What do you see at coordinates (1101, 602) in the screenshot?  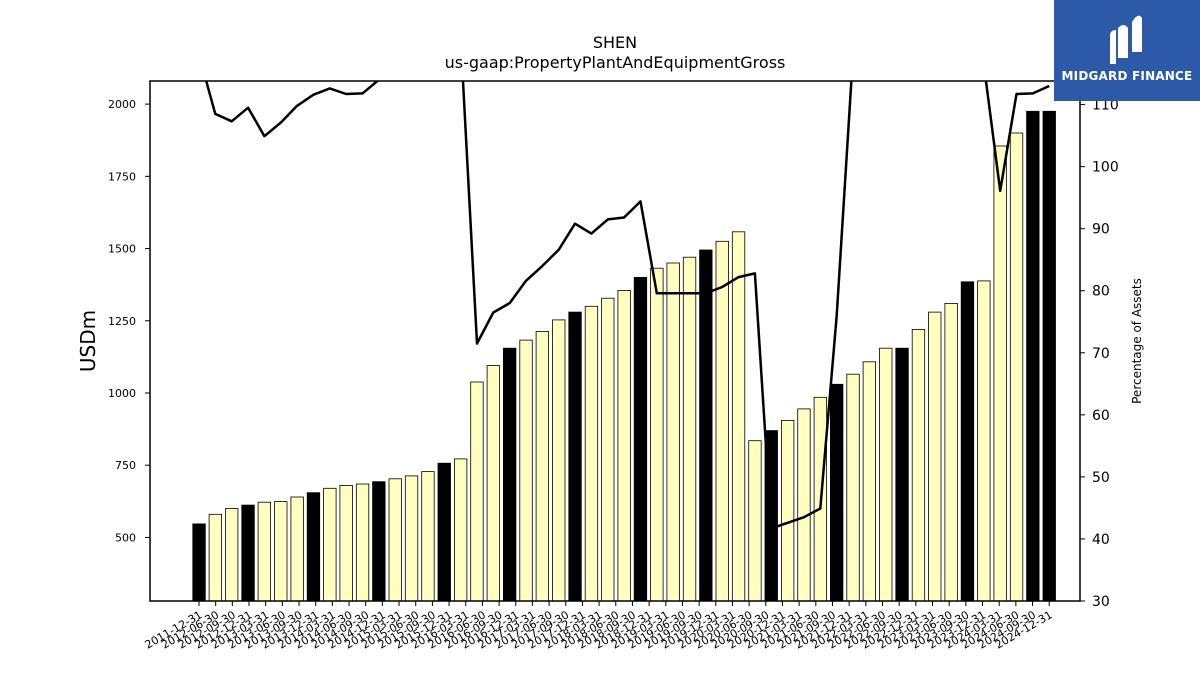 I see `y2-tick-label: 30` at bounding box center [1101, 602].